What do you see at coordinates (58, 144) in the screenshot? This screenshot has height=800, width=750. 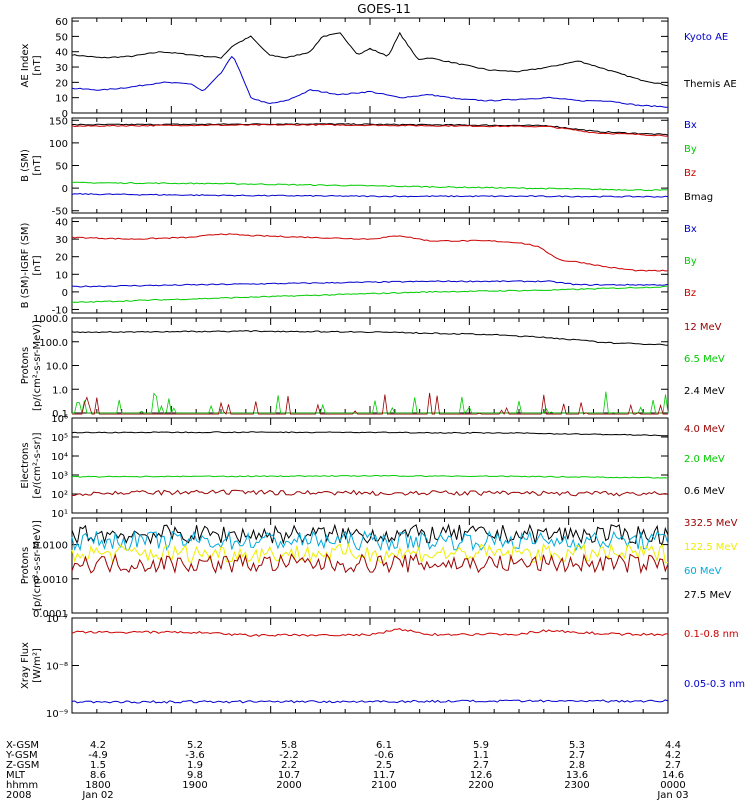 I see `y-tick-label: 100` at bounding box center [58, 144].